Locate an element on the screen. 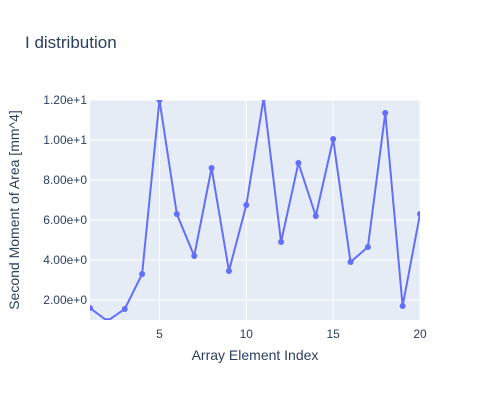 This screenshot has width=500, height=400. x-axis-ticks: 5 10 15 20 is located at coordinates (291, 334).